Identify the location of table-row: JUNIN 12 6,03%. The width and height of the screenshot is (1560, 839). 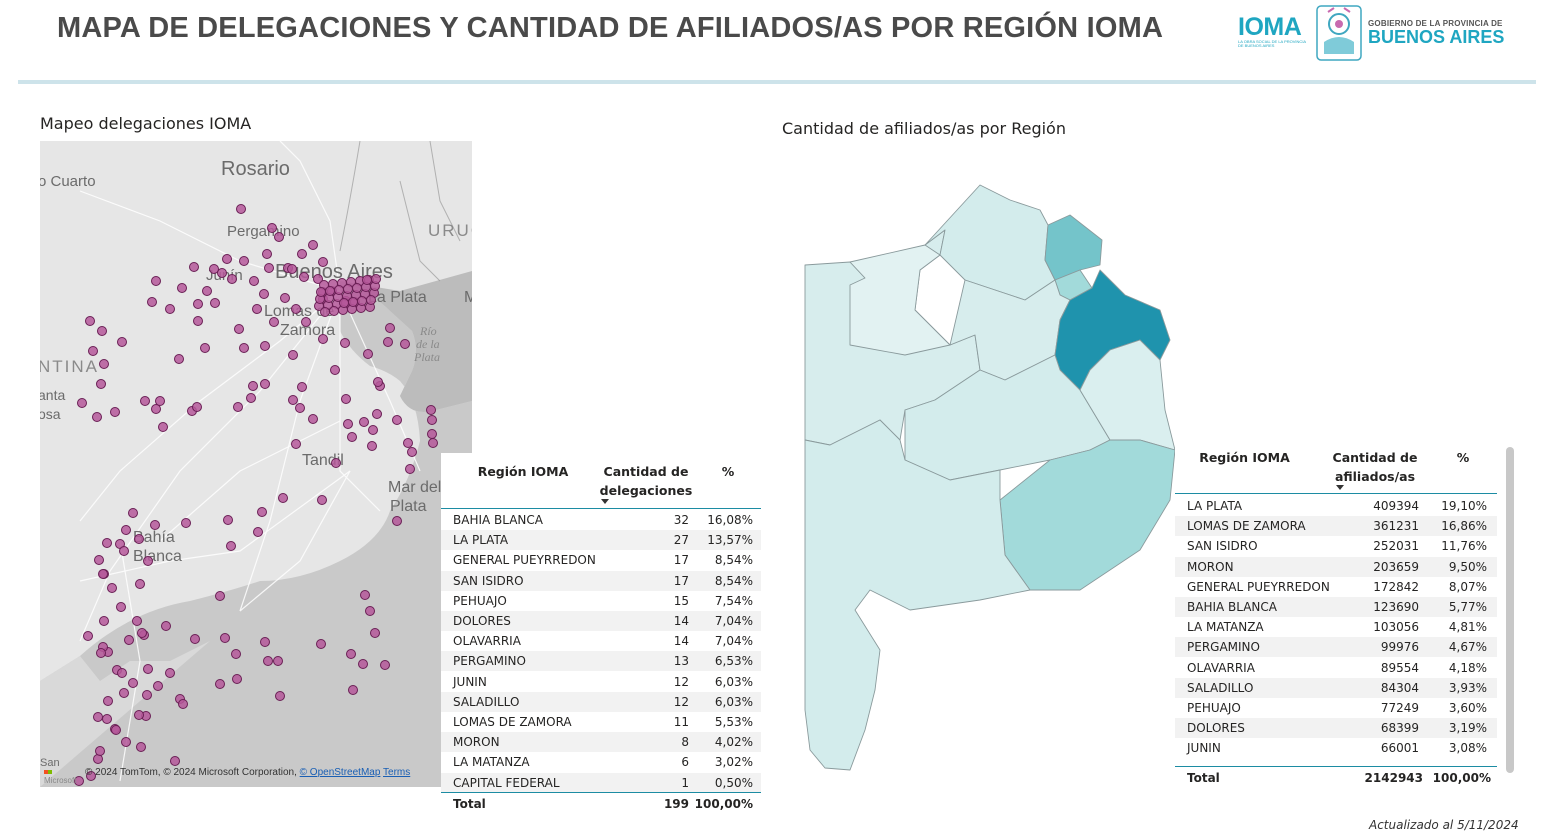
(601, 682).